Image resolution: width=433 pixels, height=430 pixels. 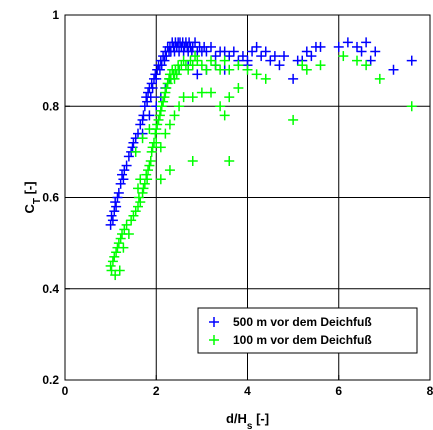 What do you see at coordinates (302, 340) in the screenshot?
I see `legend-label-100m: 100 m vor dem Deichfuß` at bounding box center [302, 340].